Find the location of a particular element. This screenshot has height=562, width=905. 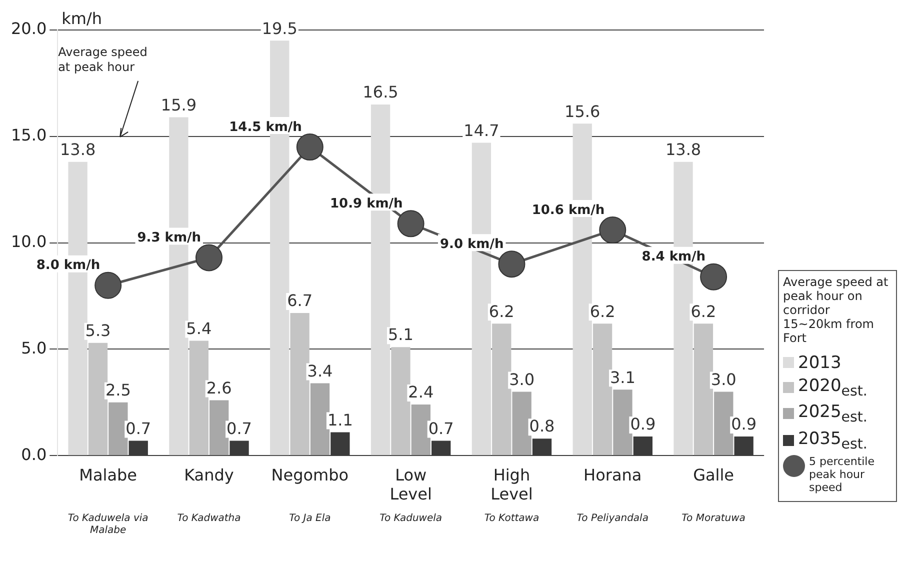

data-label: 16.5 is located at coordinates (380, 92).